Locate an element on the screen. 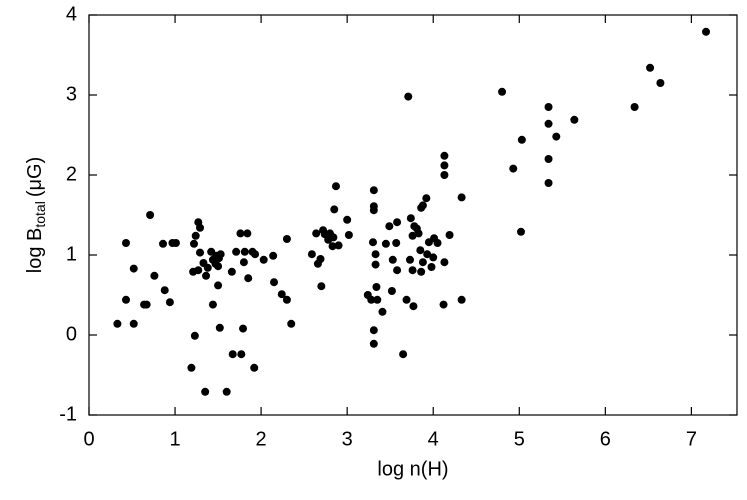 This screenshot has width=747, height=500. y-axis-label: log Btotal (μG) is located at coordinates (35, 215).